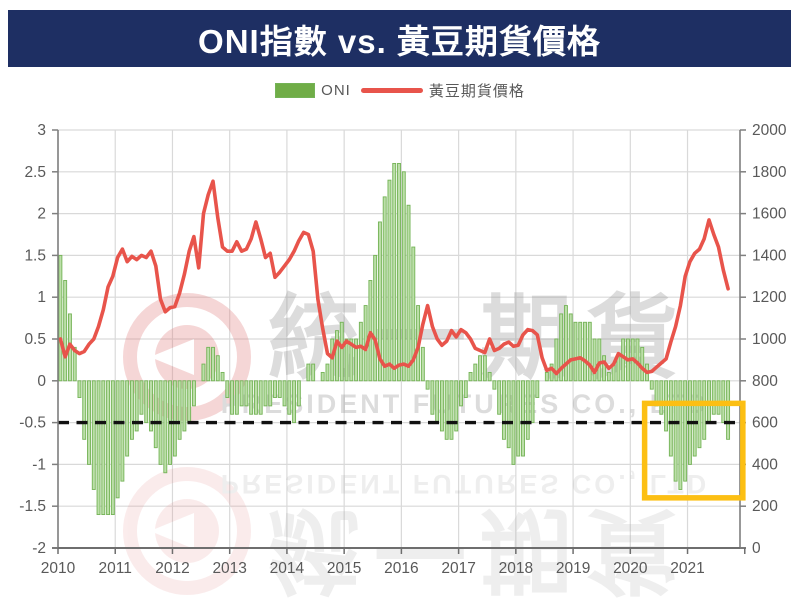 The image size is (800, 611). I want to click on chart-legend: ONI 黃豆期貨價格, so click(400, 90).